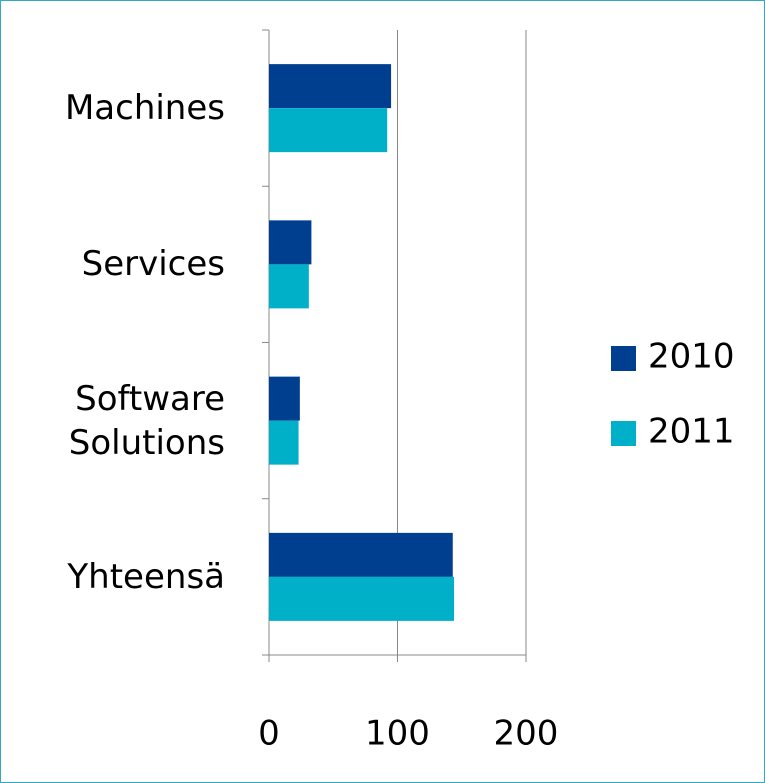  What do you see at coordinates (146, 420) in the screenshot?
I see `y-tick-label: Software Solutions` at bounding box center [146, 420].